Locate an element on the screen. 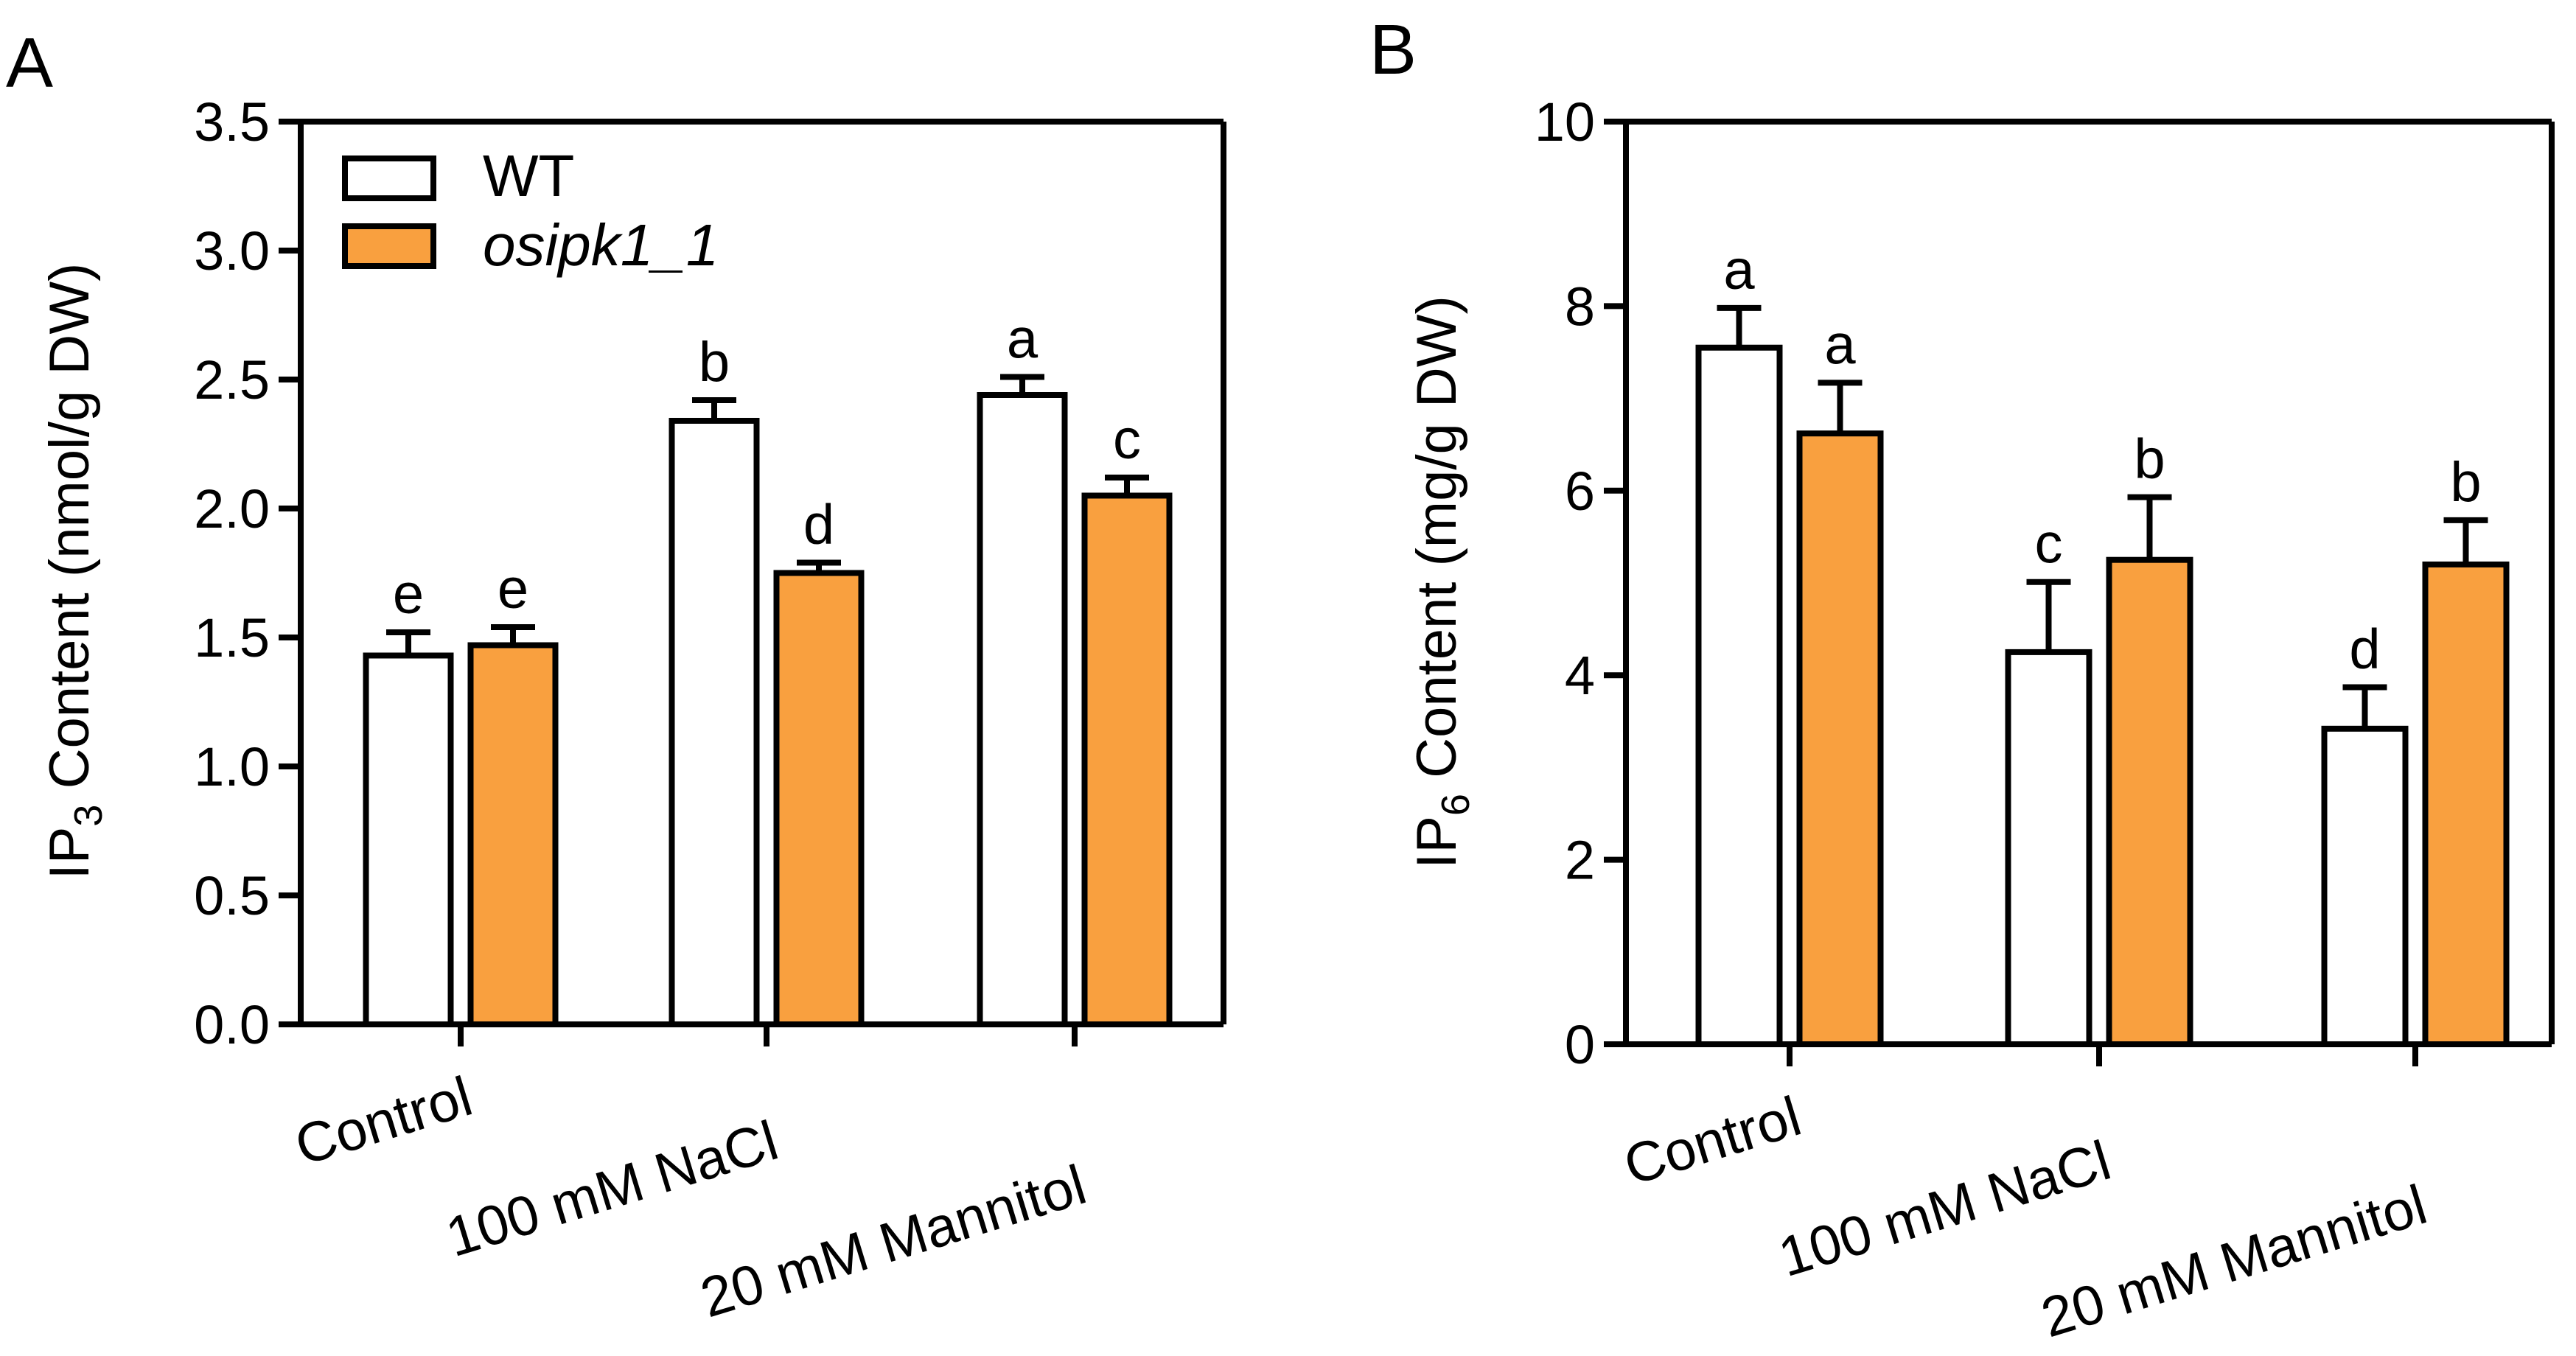 This screenshot has width=2576, height=1356. sig-letter-b-0-1: c is located at coordinates (2049, 544).